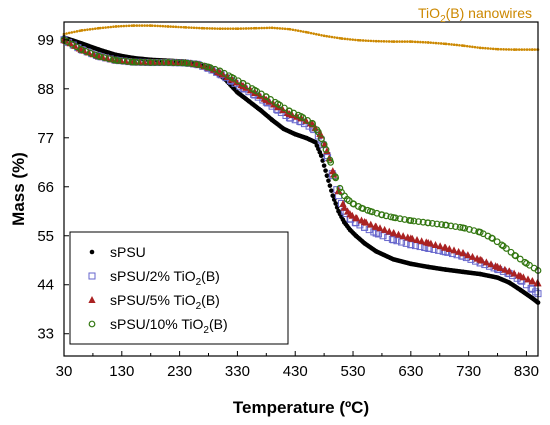  What do you see at coordinates (64, 371) in the screenshot?
I see `x-tick-label: 30` at bounding box center [64, 371].